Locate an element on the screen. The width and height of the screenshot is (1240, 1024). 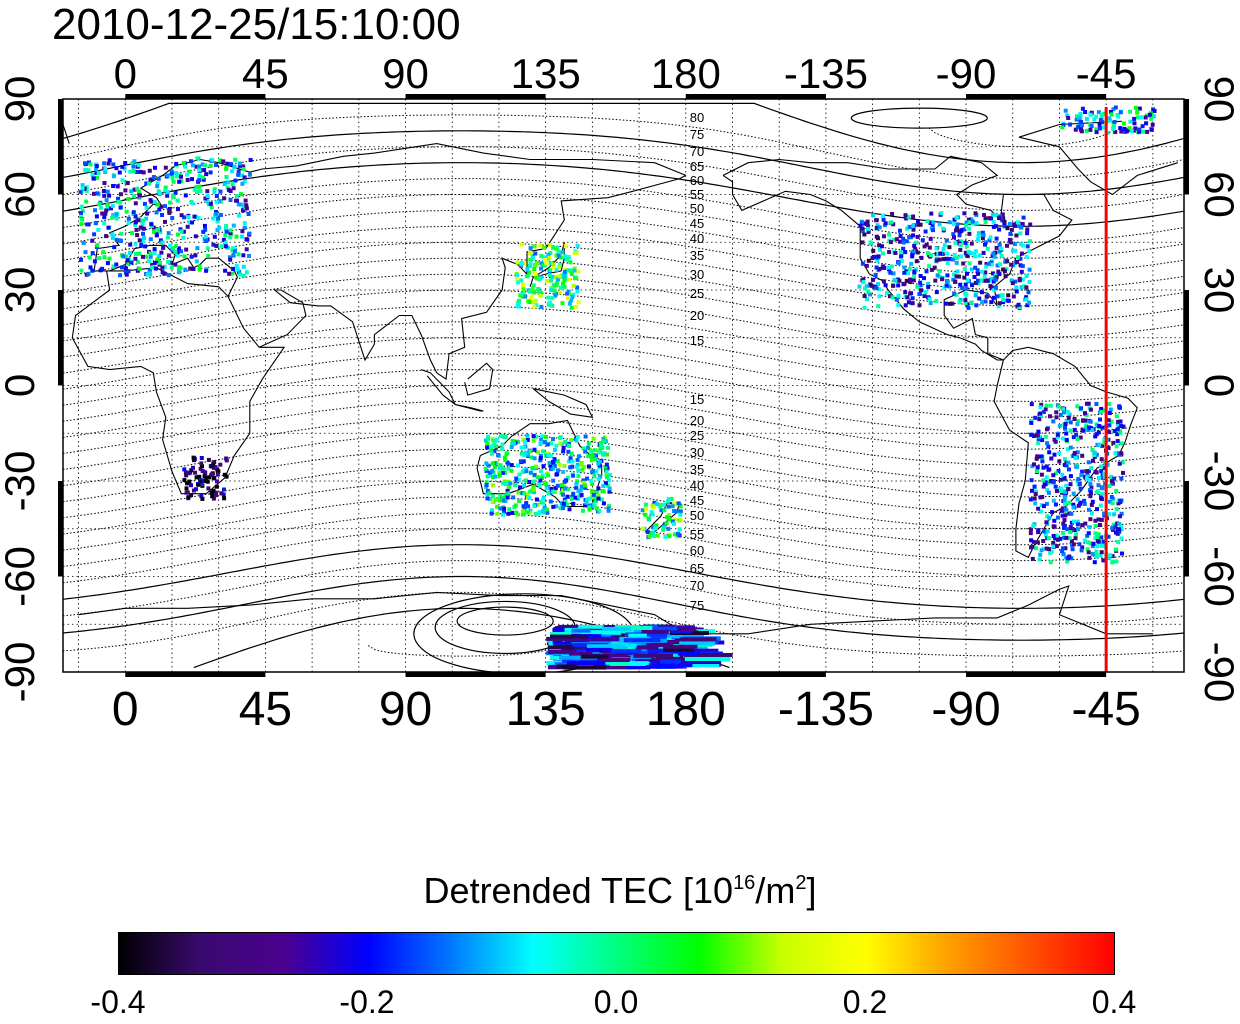
mag-contour is located at coordinates (623, 147).